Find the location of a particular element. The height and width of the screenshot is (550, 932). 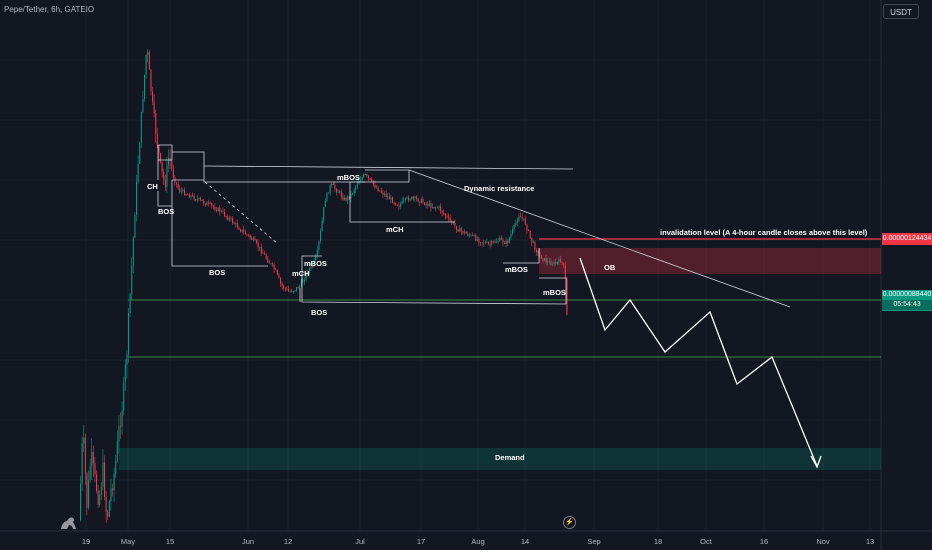

x-tick-label: 14 is located at coordinates (525, 541).